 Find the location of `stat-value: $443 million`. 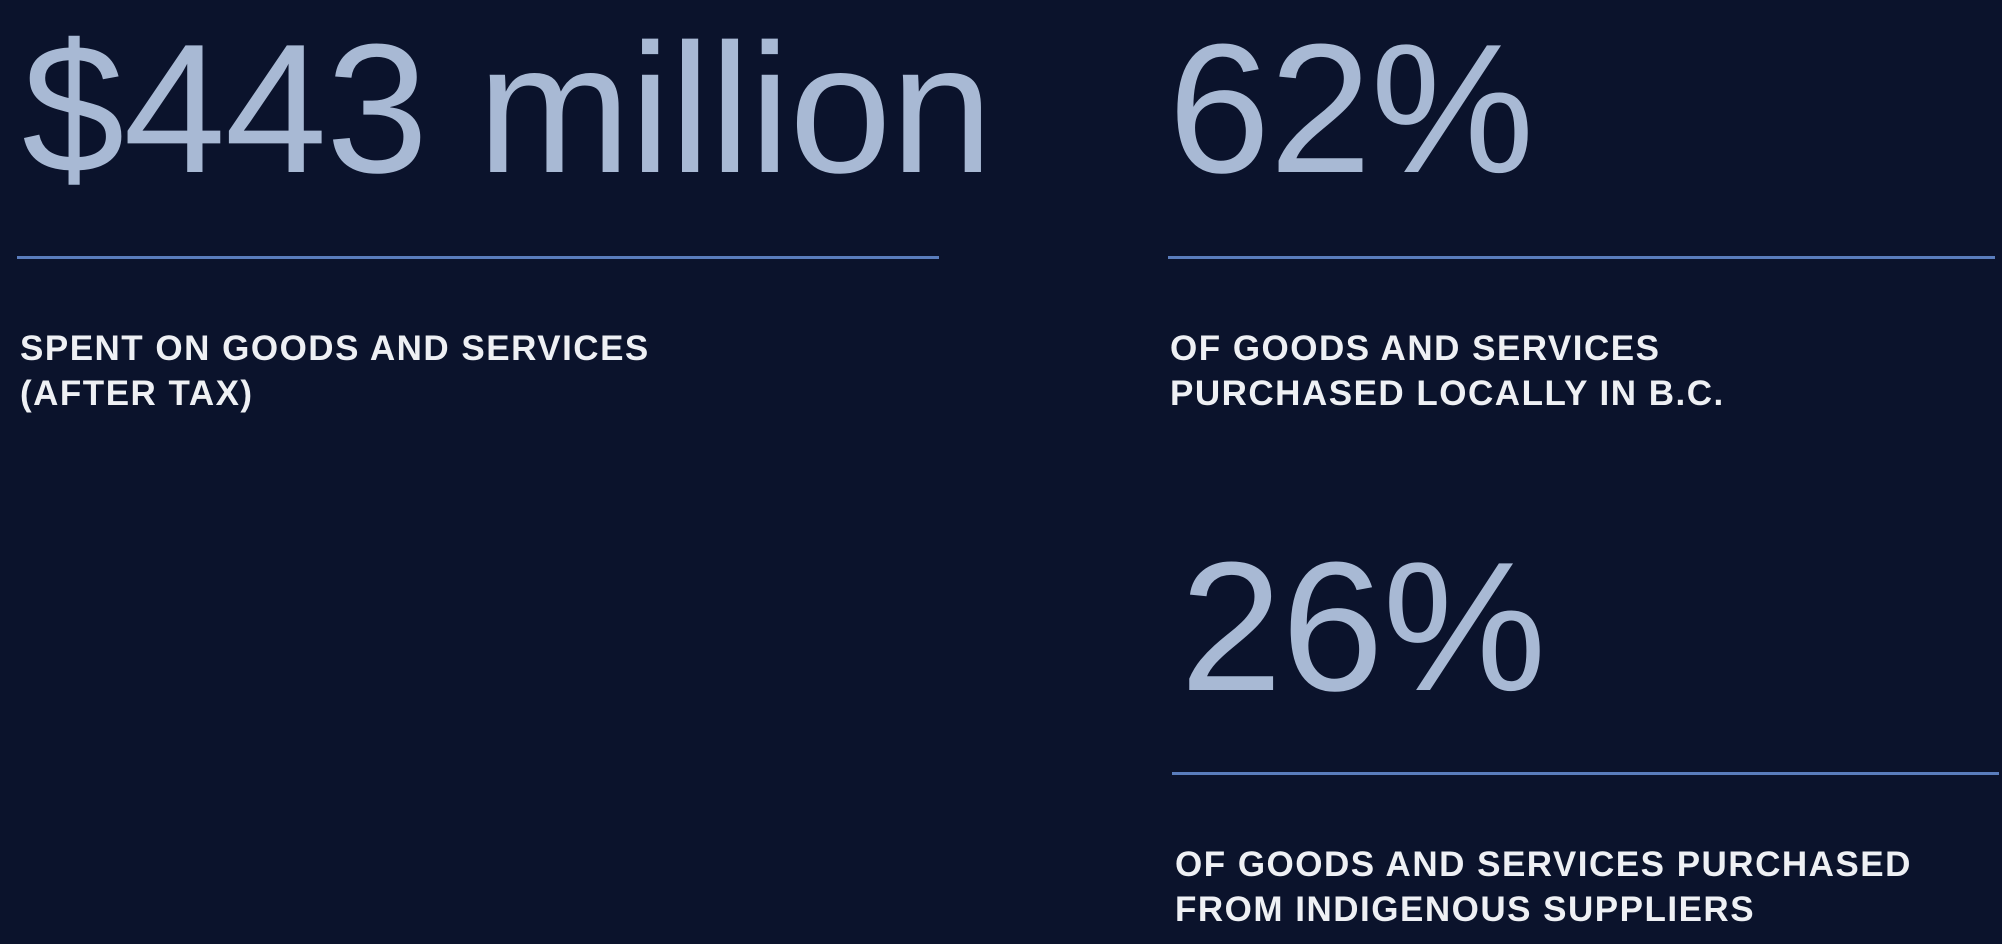

stat-value: $443 million is located at coordinates (507, 108).